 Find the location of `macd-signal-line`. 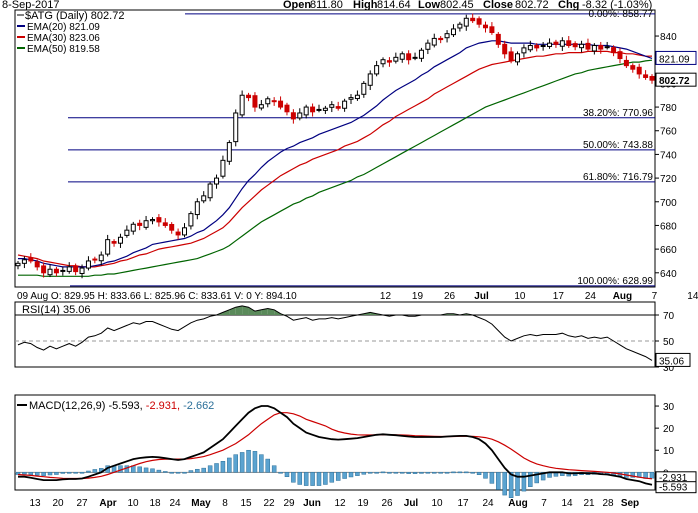

macd-signal-line is located at coordinates (335, 446).